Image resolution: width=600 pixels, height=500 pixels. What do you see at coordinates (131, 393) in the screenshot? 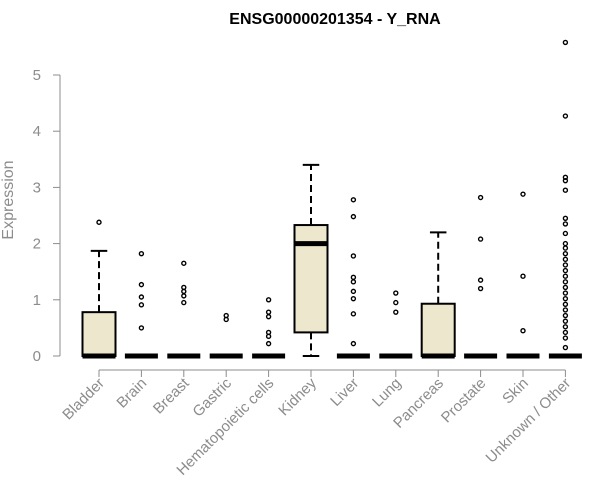
I see `x-tick-label: Brain` at bounding box center [131, 393].